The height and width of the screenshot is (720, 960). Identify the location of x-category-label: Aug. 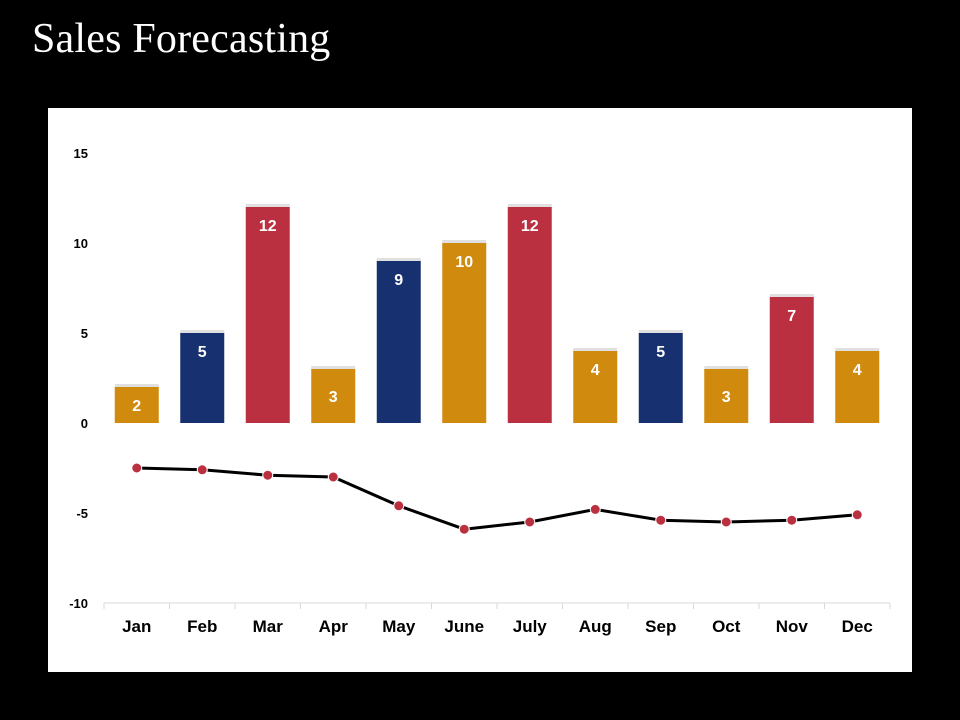
(595, 626).